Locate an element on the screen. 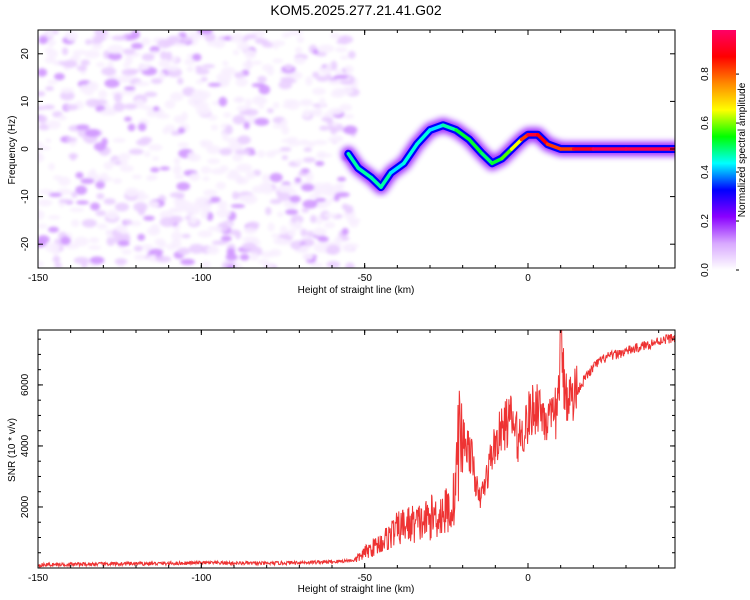  snr-xtick-label: -50 is located at coordinates (364, 578).